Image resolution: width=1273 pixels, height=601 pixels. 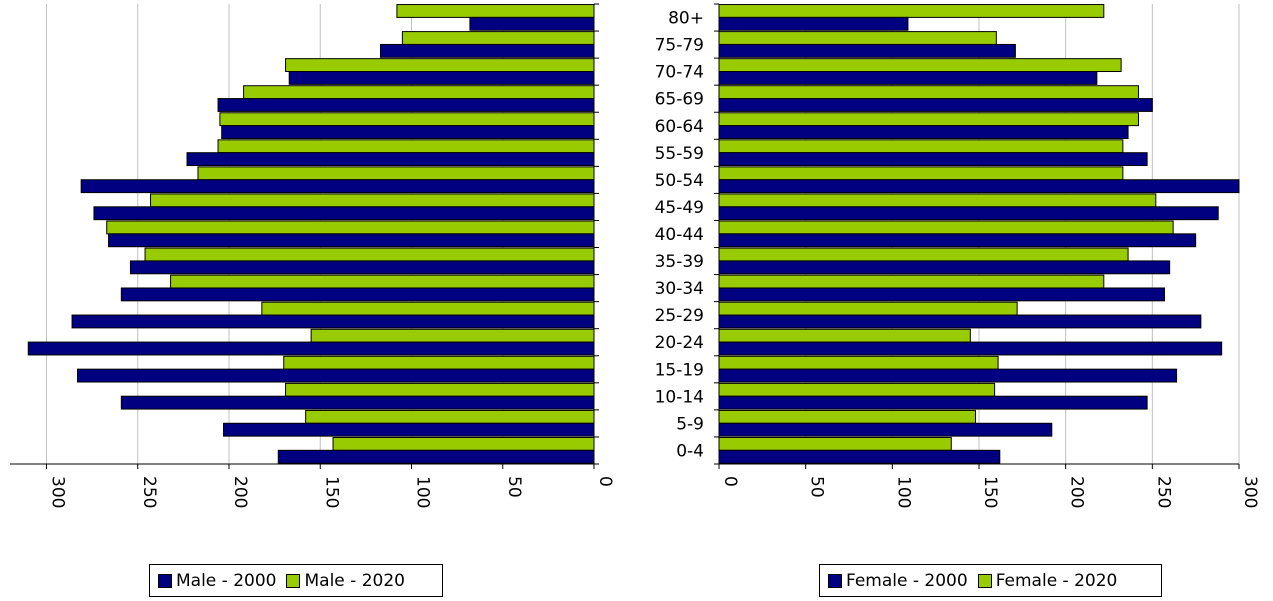 I want to click on legend-entry-male-2020: Male - 2020, so click(x=345, y=580).